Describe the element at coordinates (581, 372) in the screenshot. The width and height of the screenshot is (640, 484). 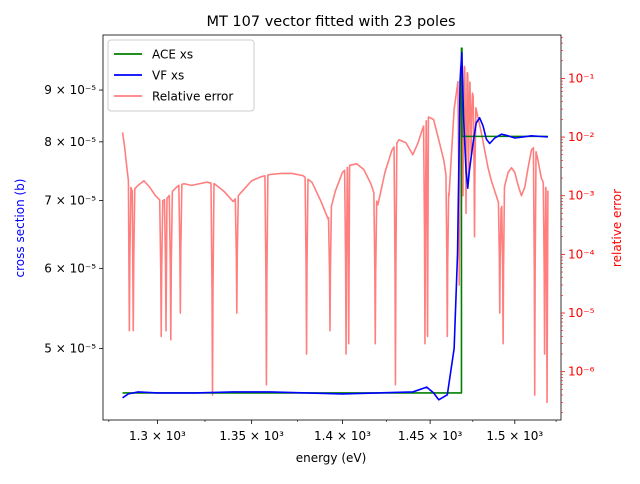
I see `y-right-tick-label: 10⁻⁶` at that location.